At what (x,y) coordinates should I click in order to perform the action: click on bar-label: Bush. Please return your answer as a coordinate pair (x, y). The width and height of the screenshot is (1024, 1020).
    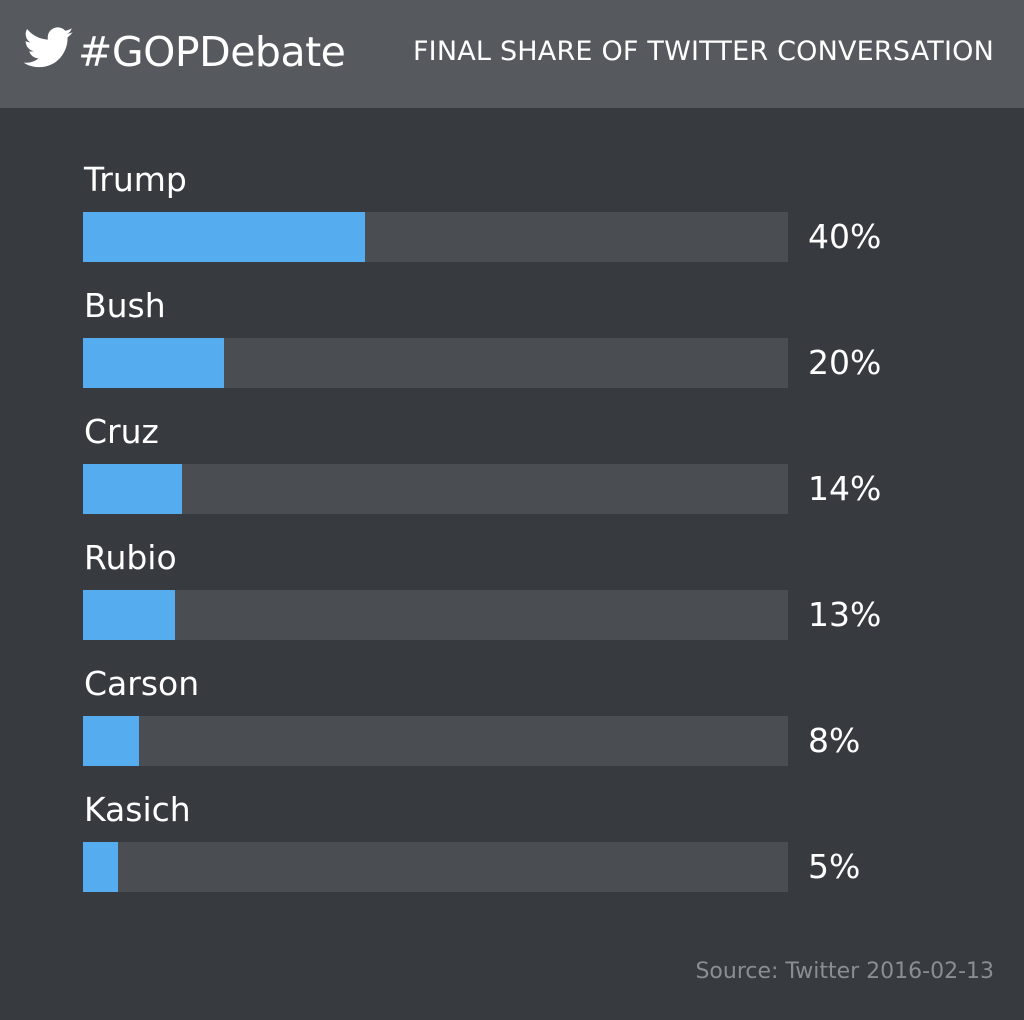
    Looking at the image, I should click on (125, 305).